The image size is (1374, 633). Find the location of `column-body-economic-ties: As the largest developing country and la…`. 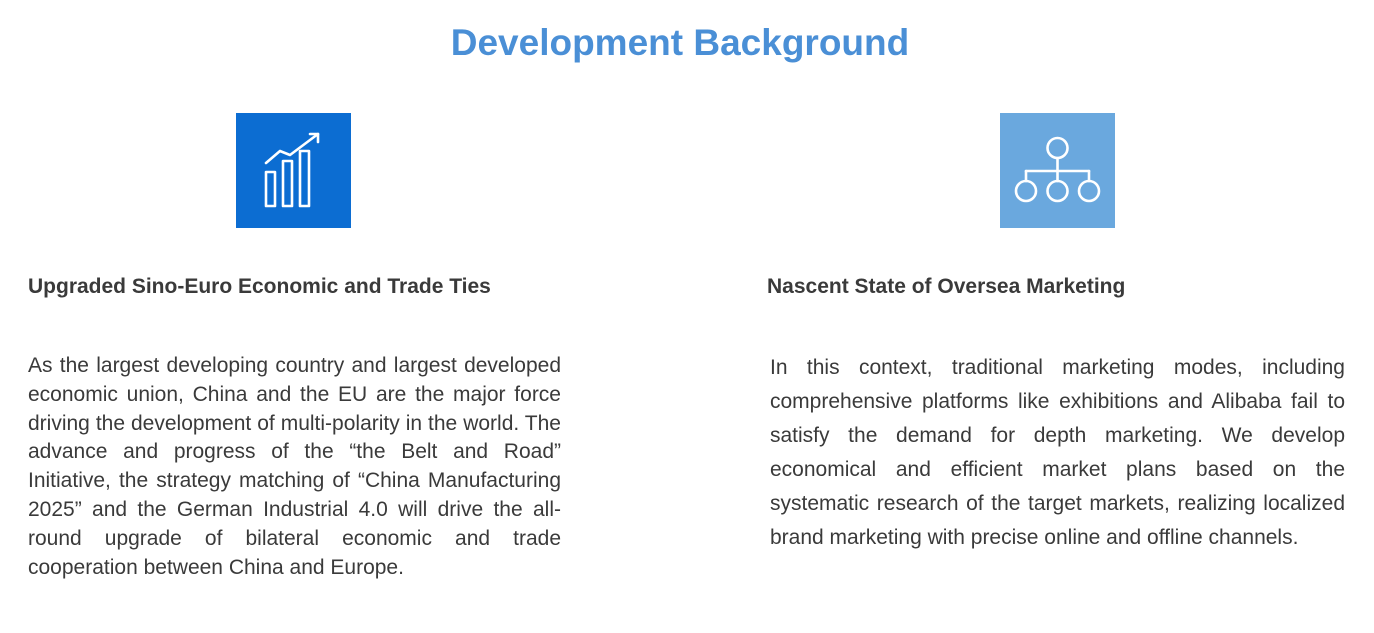

column-body-economic-ties: As the largest developing country and la… is located at coordinates (294, 466).